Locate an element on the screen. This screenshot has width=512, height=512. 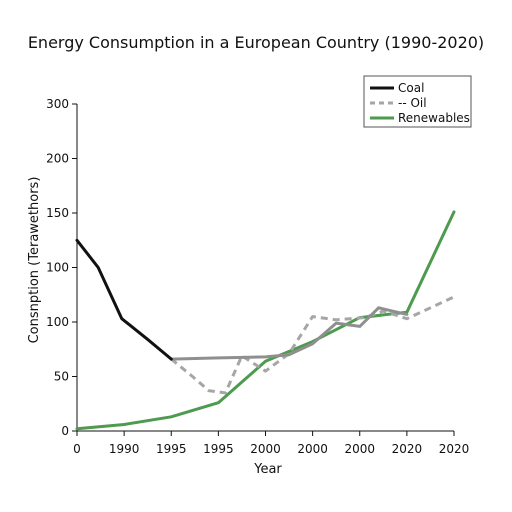
legend-label: Coal is located at coordinates (411, 88).